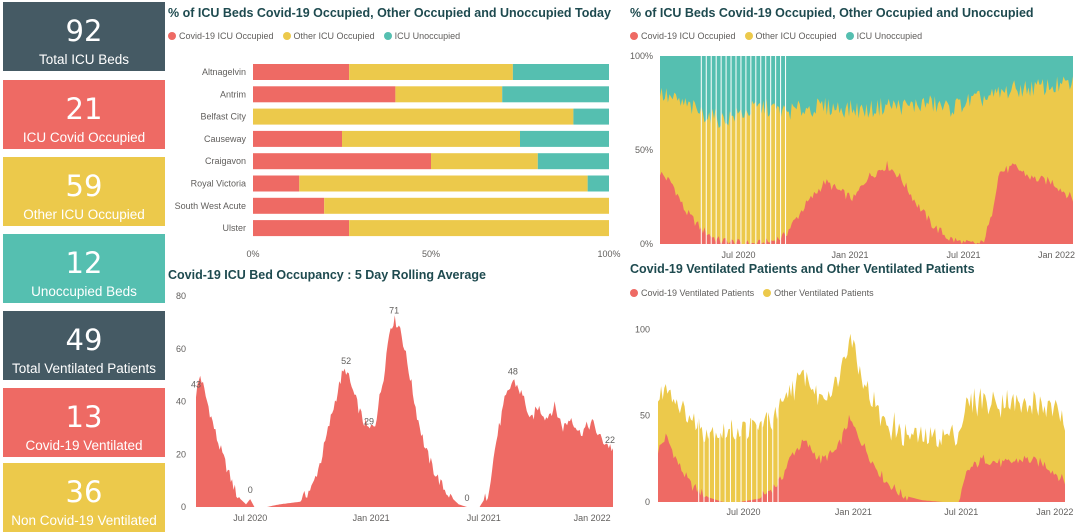  What do you see at coordinates (84, 214) in the screenshot?
I see `kpi-label: Other ICU Occupied` at bounding box center [84, 214].